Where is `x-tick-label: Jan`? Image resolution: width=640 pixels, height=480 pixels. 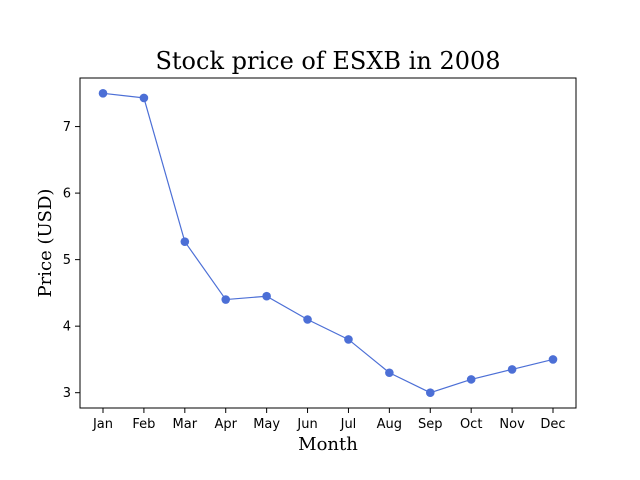 x-tick-label: Jan is located at coordinates (102, 424).